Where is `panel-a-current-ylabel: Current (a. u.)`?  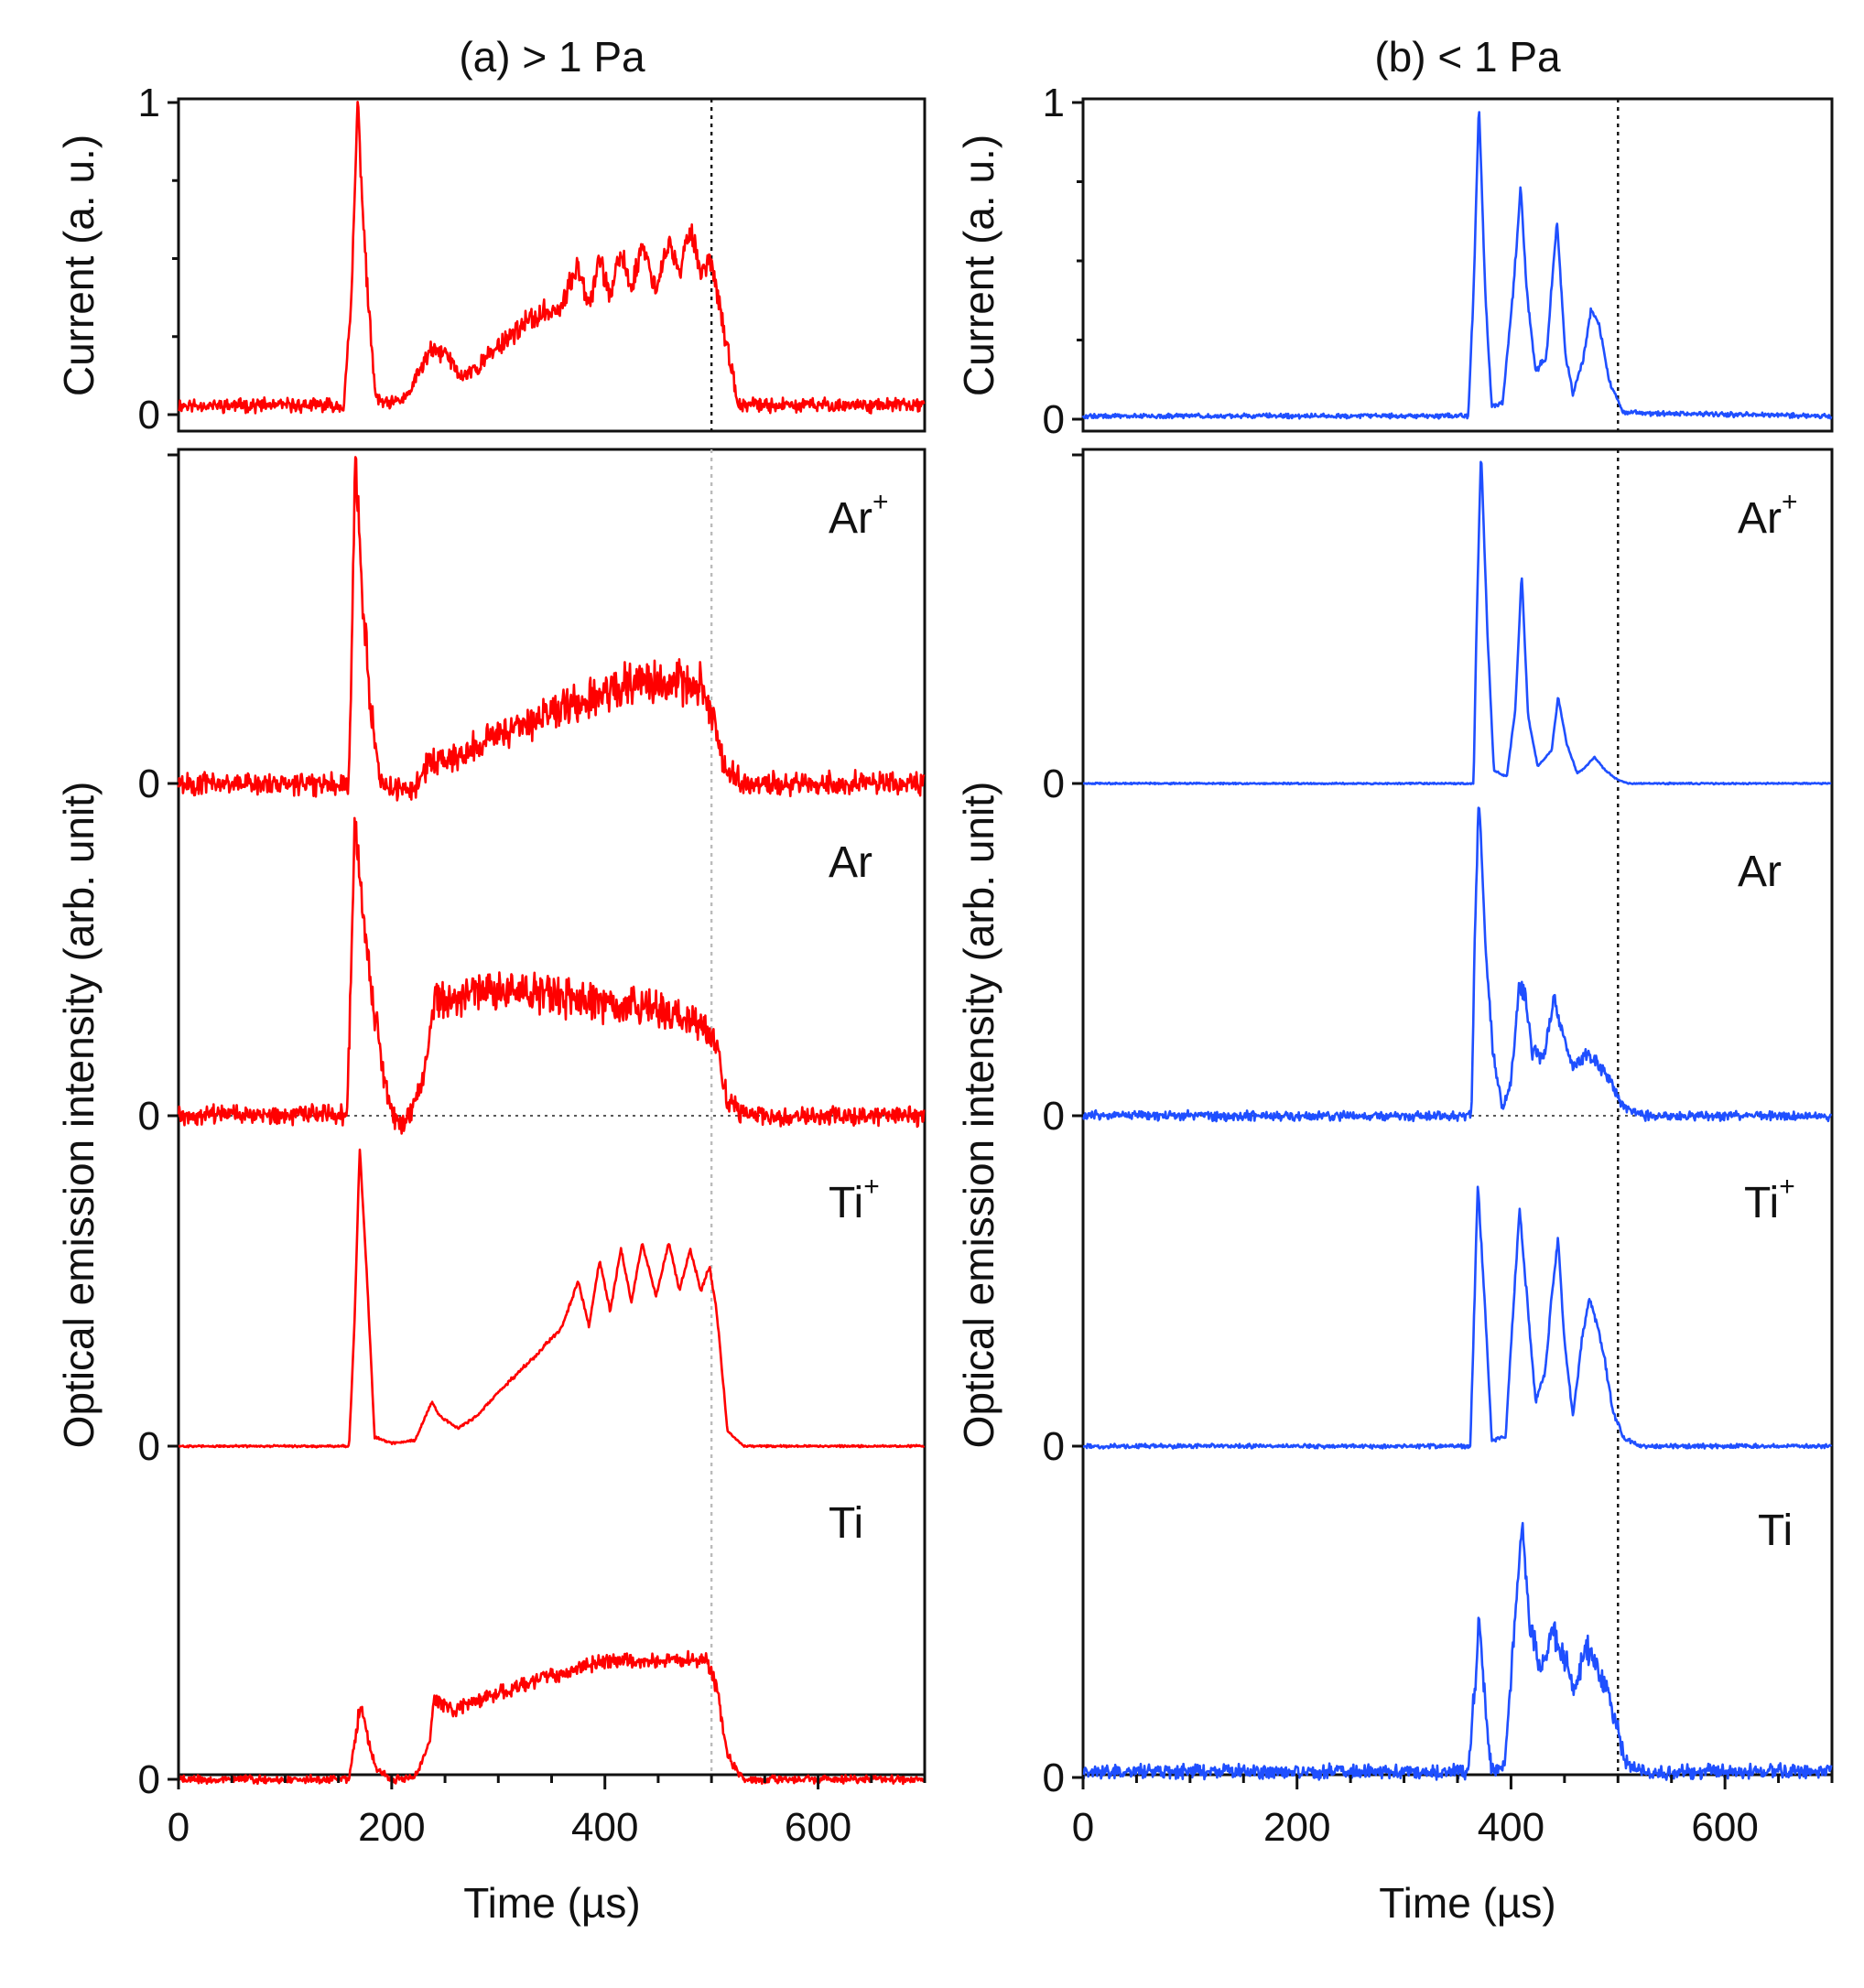 panel-a-current-ylabel: Current (a. u.) is located at coordinates (79, 265).